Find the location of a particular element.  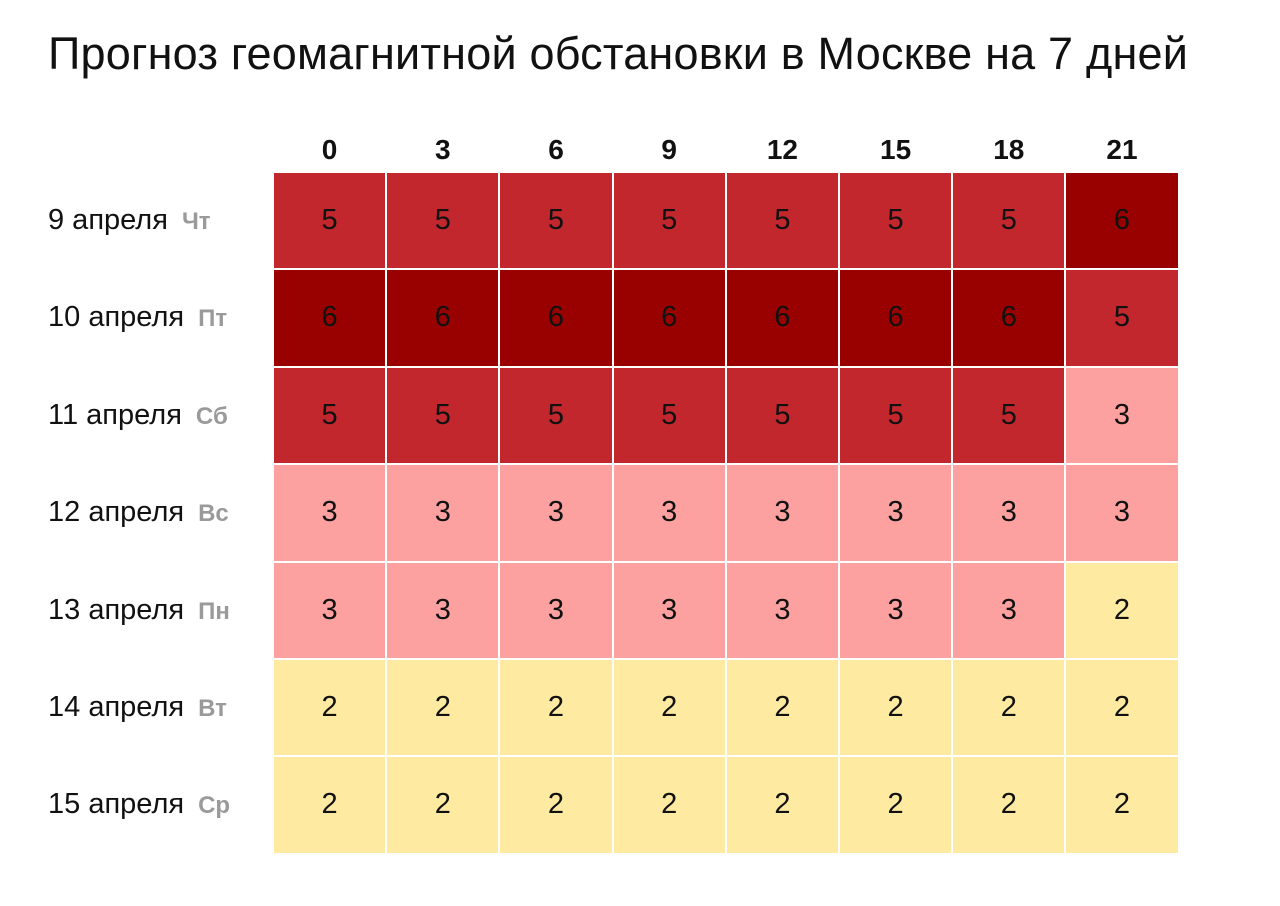

row-date: 11 апреля is located at coordinates (115, 414).